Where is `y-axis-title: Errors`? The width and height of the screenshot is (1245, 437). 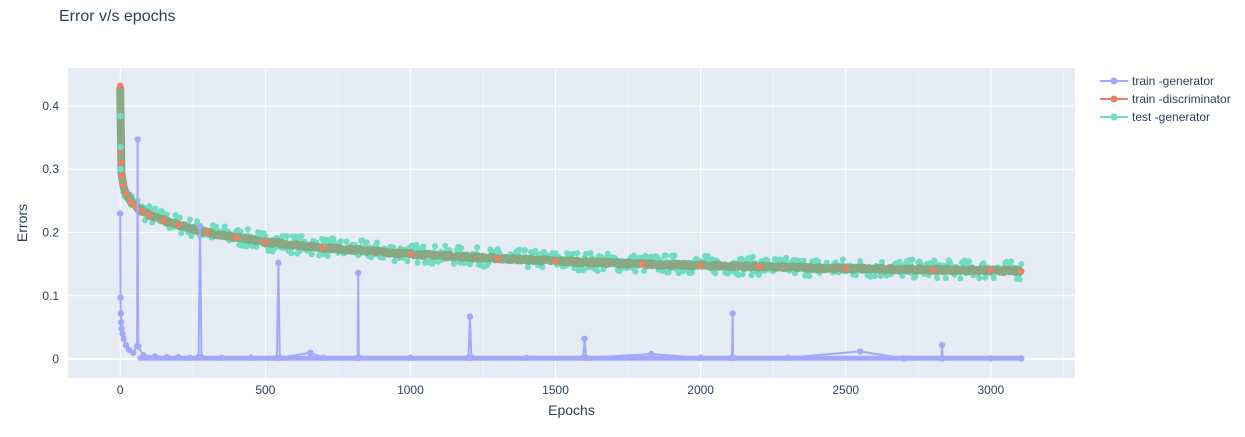
y-axis-title: Errors is located at coordinates (22, 223).